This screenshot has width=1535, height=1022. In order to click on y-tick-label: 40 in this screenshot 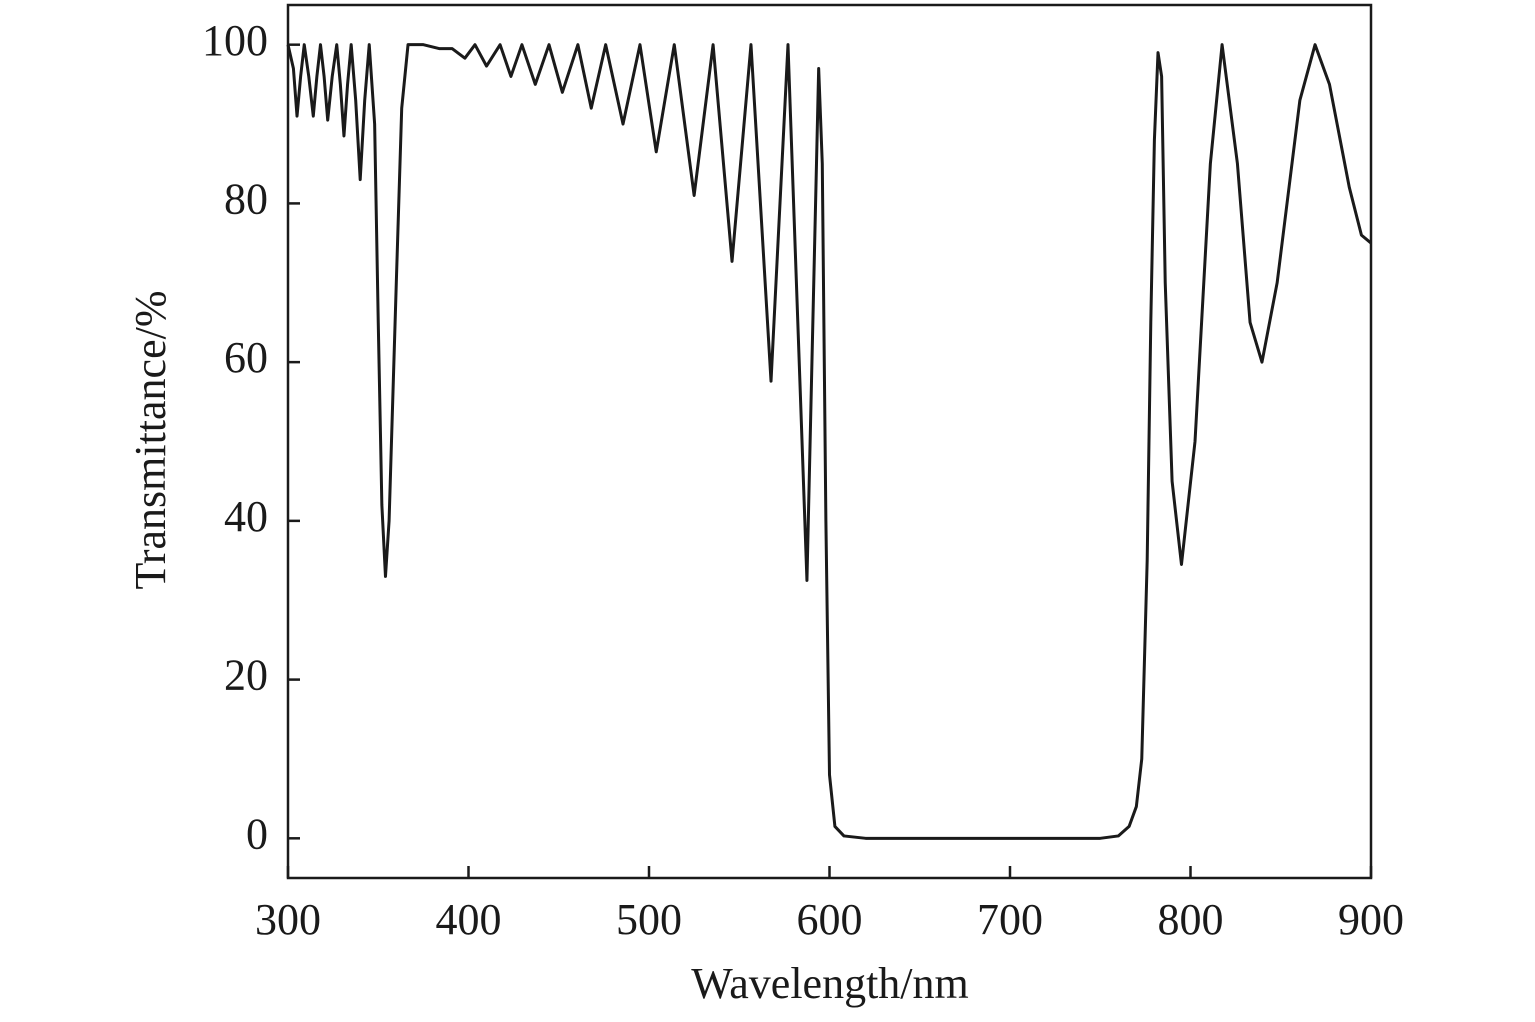, I will do `click(246, 516)`.